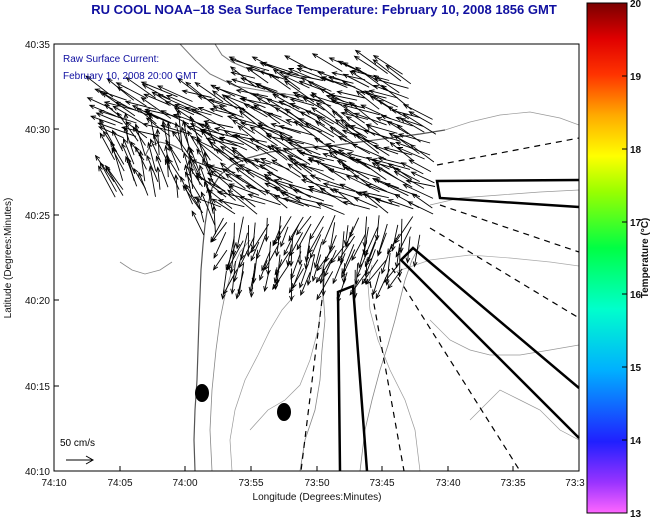  Describe the element at coordinates (90, 460) in the screenshot. I see `scale-arrowhead` at that location.